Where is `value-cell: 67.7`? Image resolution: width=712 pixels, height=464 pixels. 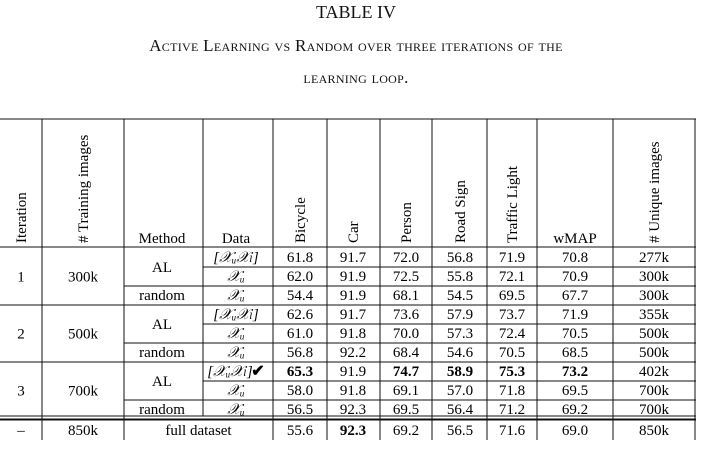
value-cell: 67.7 is located at coordinates (575, 296).